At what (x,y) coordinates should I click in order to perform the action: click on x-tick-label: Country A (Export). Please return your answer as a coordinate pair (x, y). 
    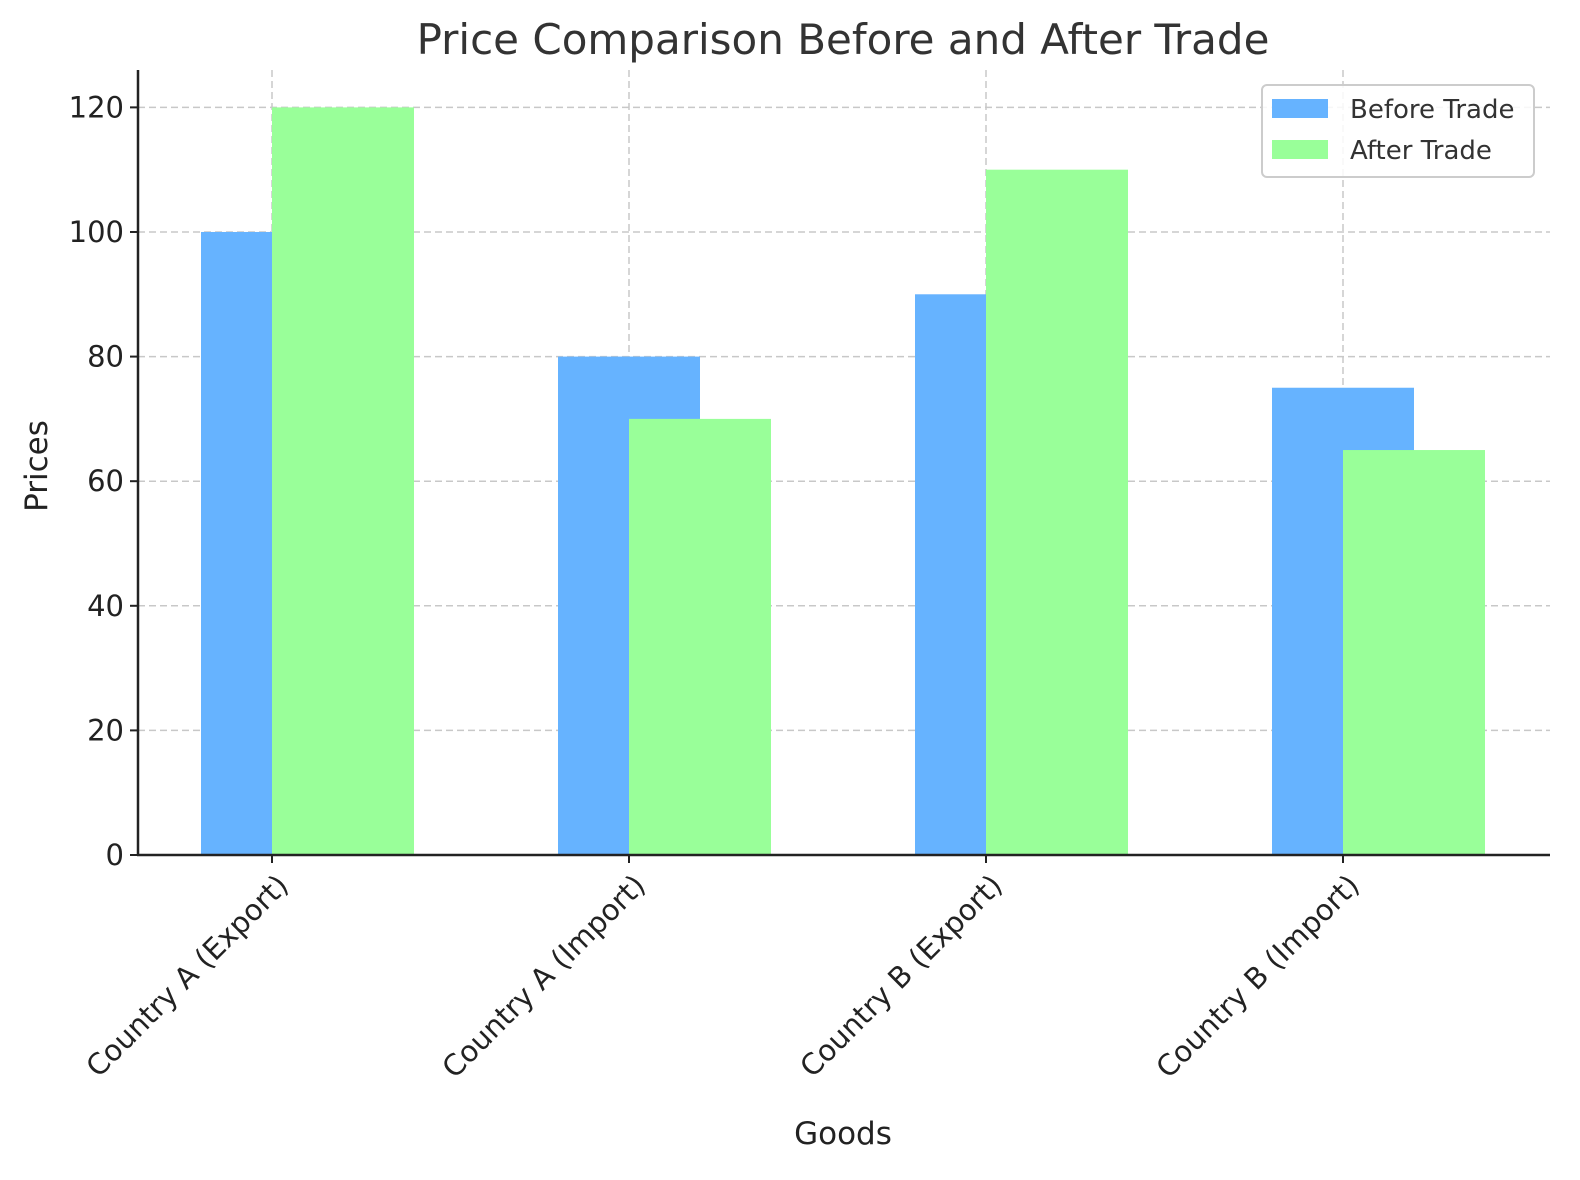
    Looking at the image, I should click on (187, 976).